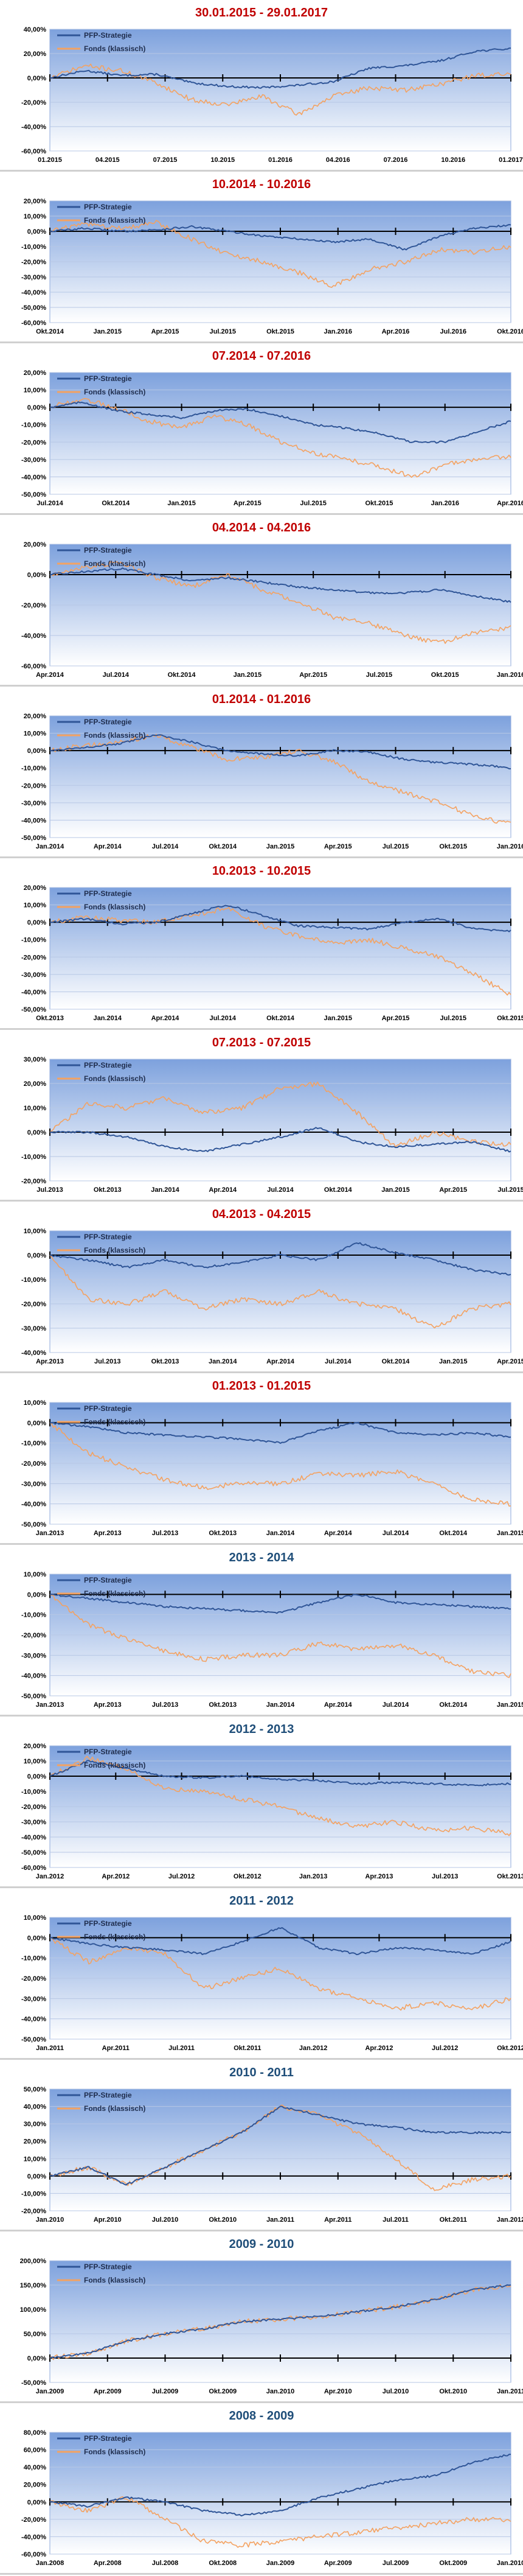  I want to click on x-tick-label: Okt.2010, so click(453, 2391).